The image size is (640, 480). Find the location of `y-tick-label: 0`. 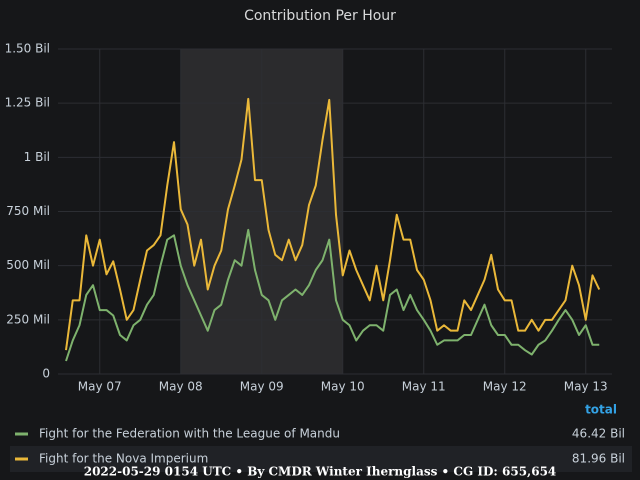

y-tick-label: 0 is located at coordinates (46, 374).